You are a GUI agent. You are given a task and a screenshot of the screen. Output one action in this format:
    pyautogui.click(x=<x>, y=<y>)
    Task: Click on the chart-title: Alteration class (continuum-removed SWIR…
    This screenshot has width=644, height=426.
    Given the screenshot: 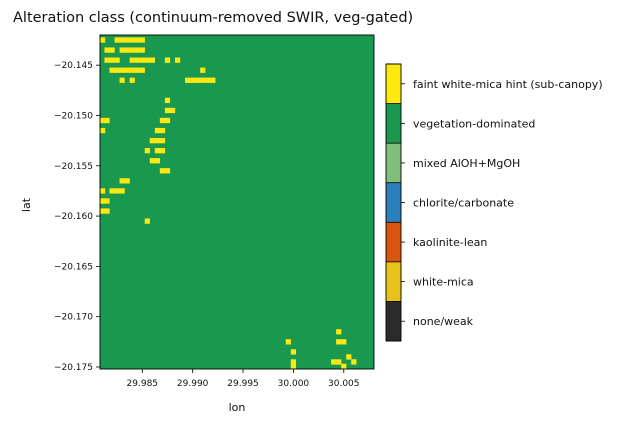 What is the action you would take?
    pyautogui.click(x=213, y=18)
    